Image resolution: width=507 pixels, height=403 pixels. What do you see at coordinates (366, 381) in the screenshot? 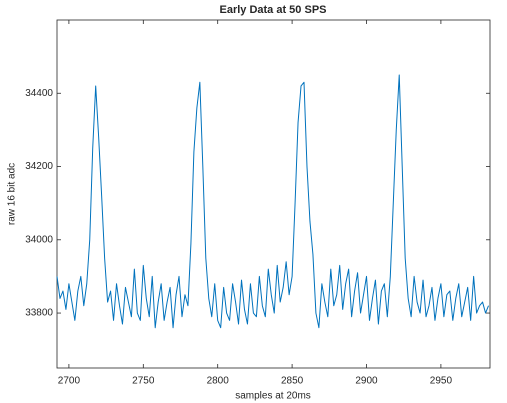
I see `x-tick-label: 2900` at bounding box center [366, 381].